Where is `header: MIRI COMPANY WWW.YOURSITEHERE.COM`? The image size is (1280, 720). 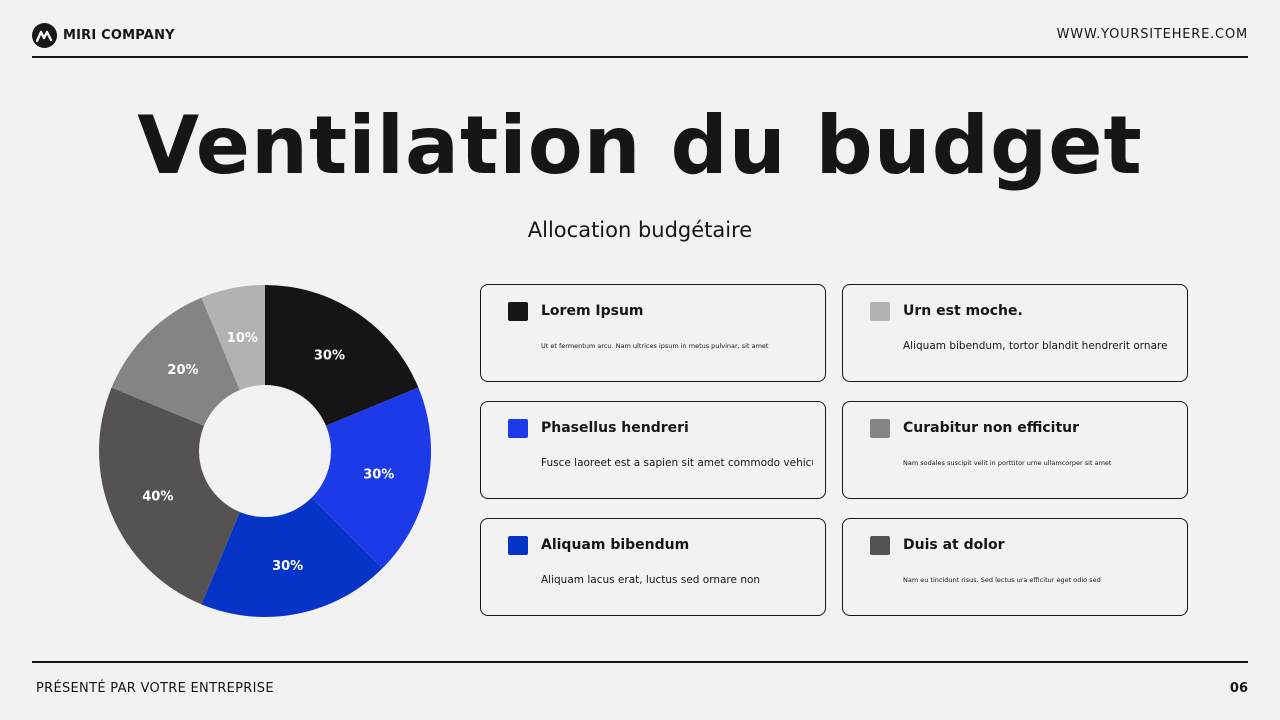 header: MIRI COMPANY WWW.YOURSITEHERE.COM is located at coordinates (640, 39).